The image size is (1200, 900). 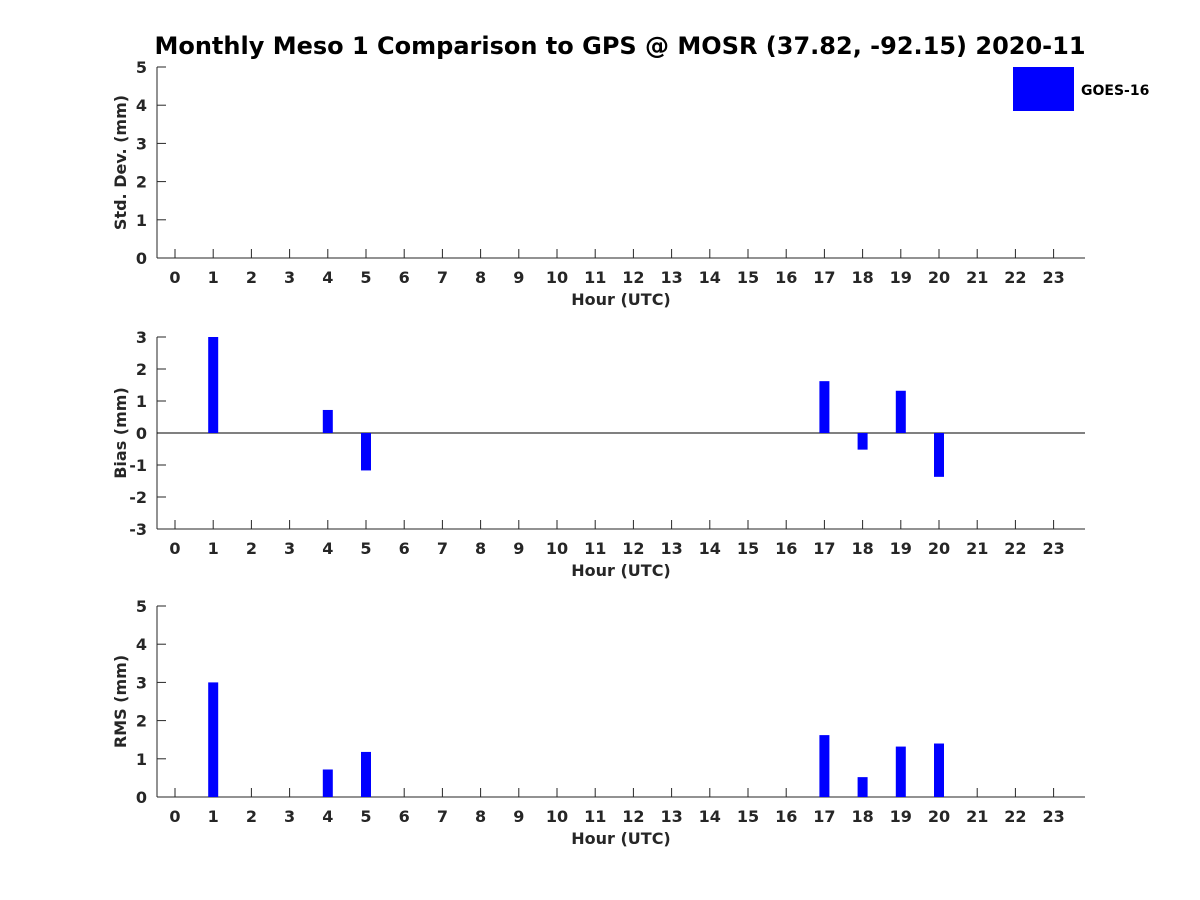 What do you see at coordinates (120, 162) in the screenshot?
I see `y-axis-label: Std. Dev. (mm)` at bounding box center [120, 162].